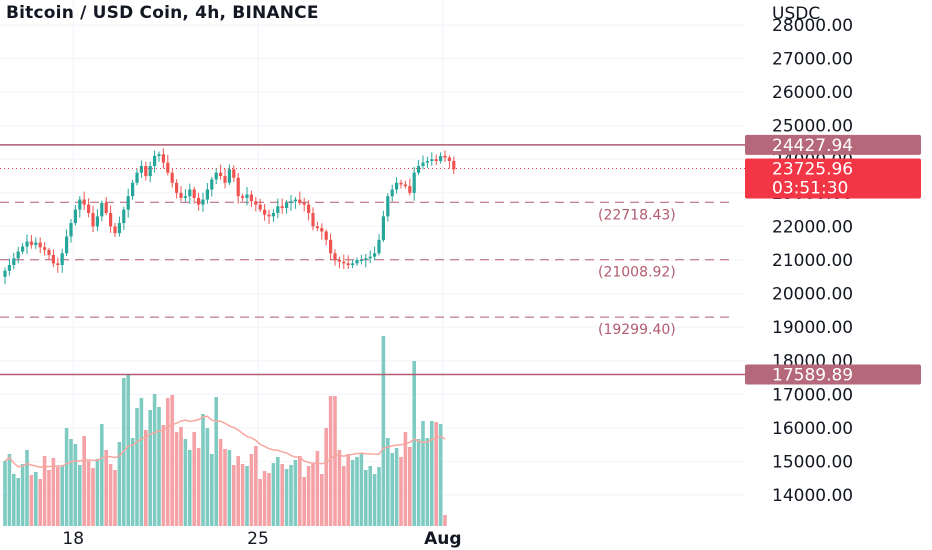  What do you see at coordinates (812, 227) in the screenshot?
I see `price-axis-tick: 22000.00` at bounding box center [812, 227].